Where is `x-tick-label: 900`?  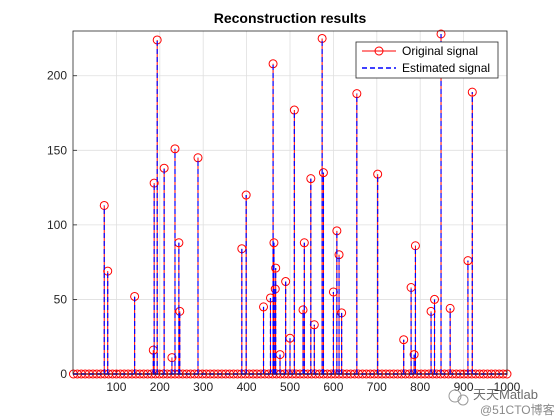 x-tick-label: 900 is located at coordinates (464, 387).